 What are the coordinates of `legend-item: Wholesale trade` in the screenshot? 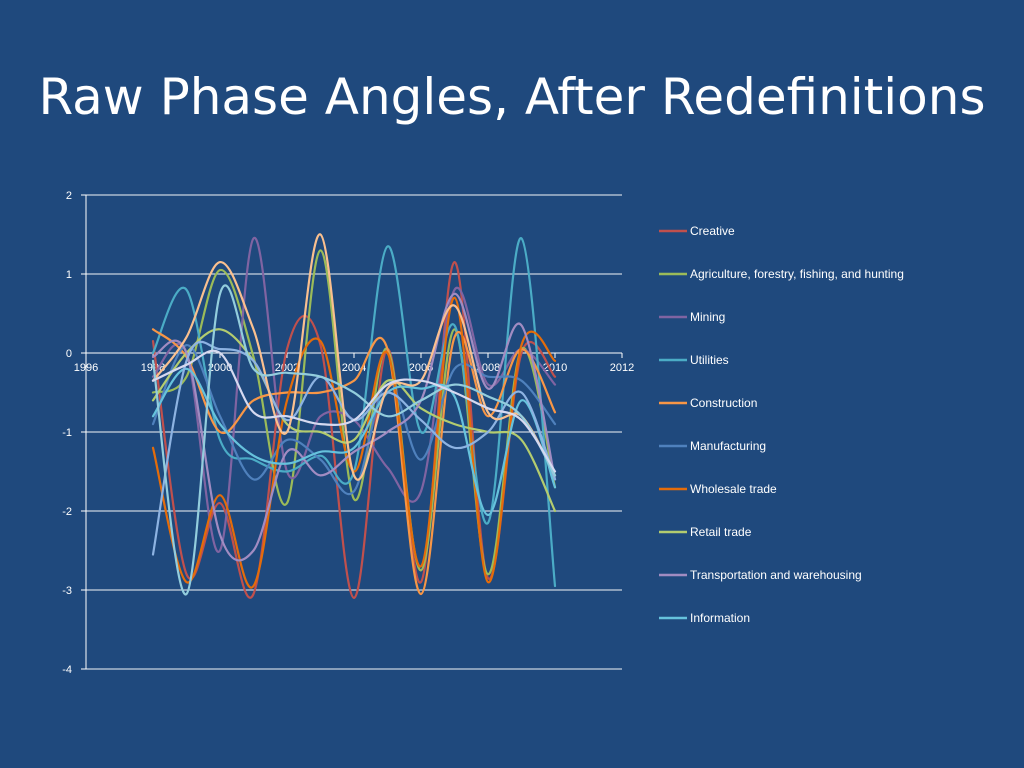 It's located at (718, 489).